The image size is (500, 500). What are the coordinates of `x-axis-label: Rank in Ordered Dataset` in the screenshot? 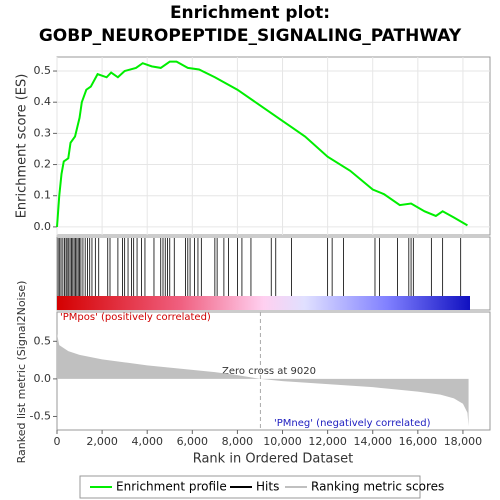 It's located at (273, 459).